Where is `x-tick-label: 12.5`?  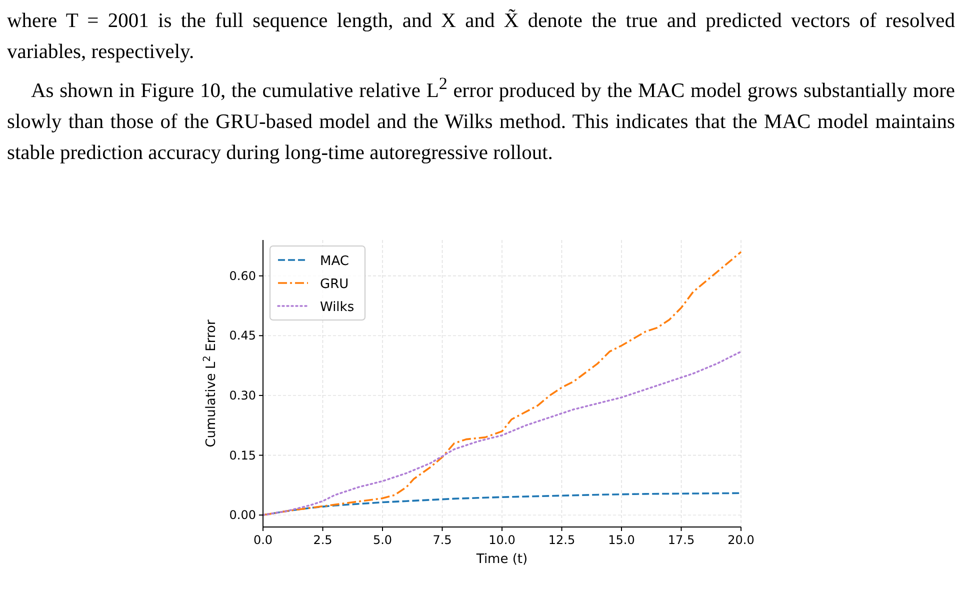
x-tick-label: 12.5 is located at coordinates (562, 540).